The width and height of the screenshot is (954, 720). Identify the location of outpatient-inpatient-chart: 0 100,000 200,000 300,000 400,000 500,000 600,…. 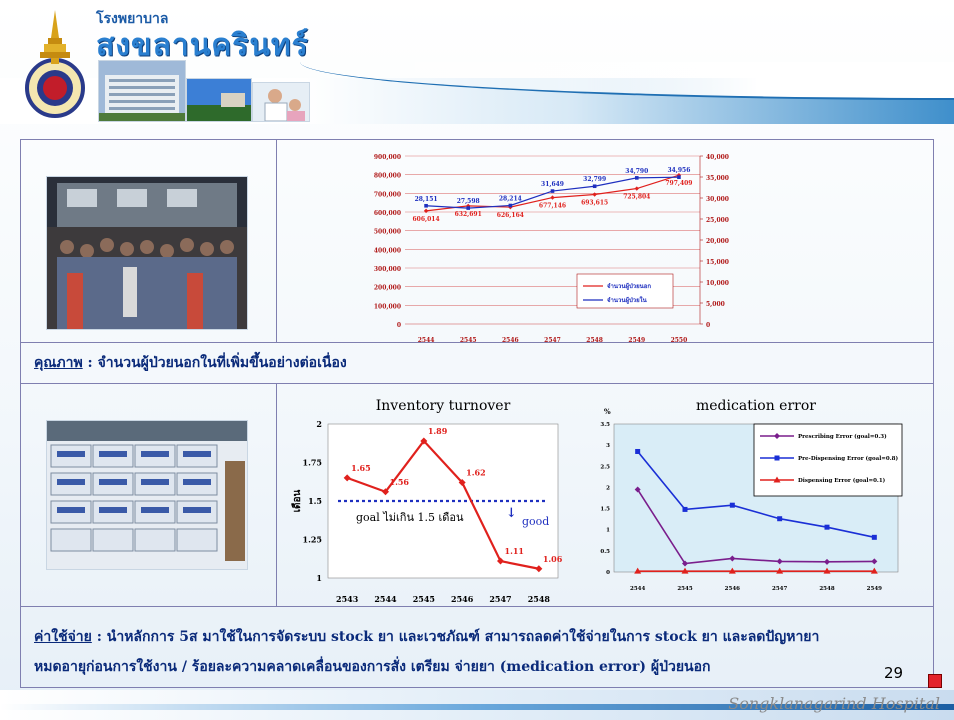
(551, 249).